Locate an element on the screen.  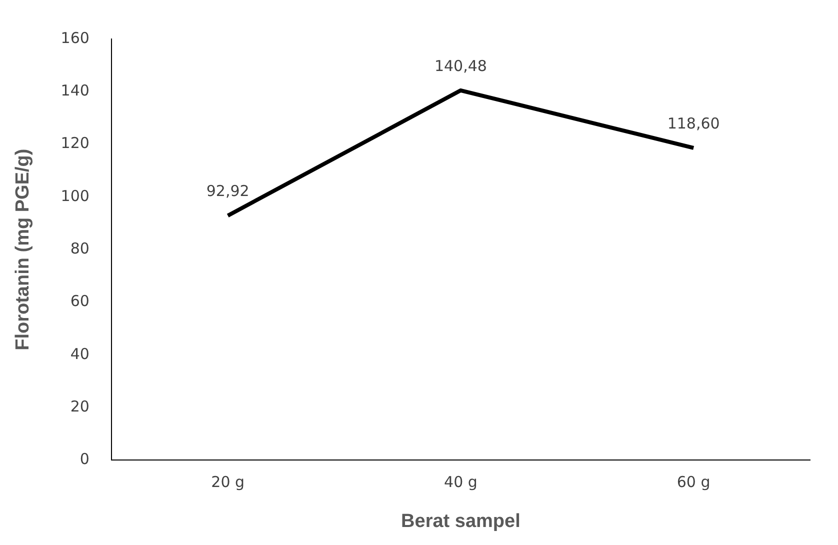
y-tick-label: 140 is located at coordinates (75, 91).